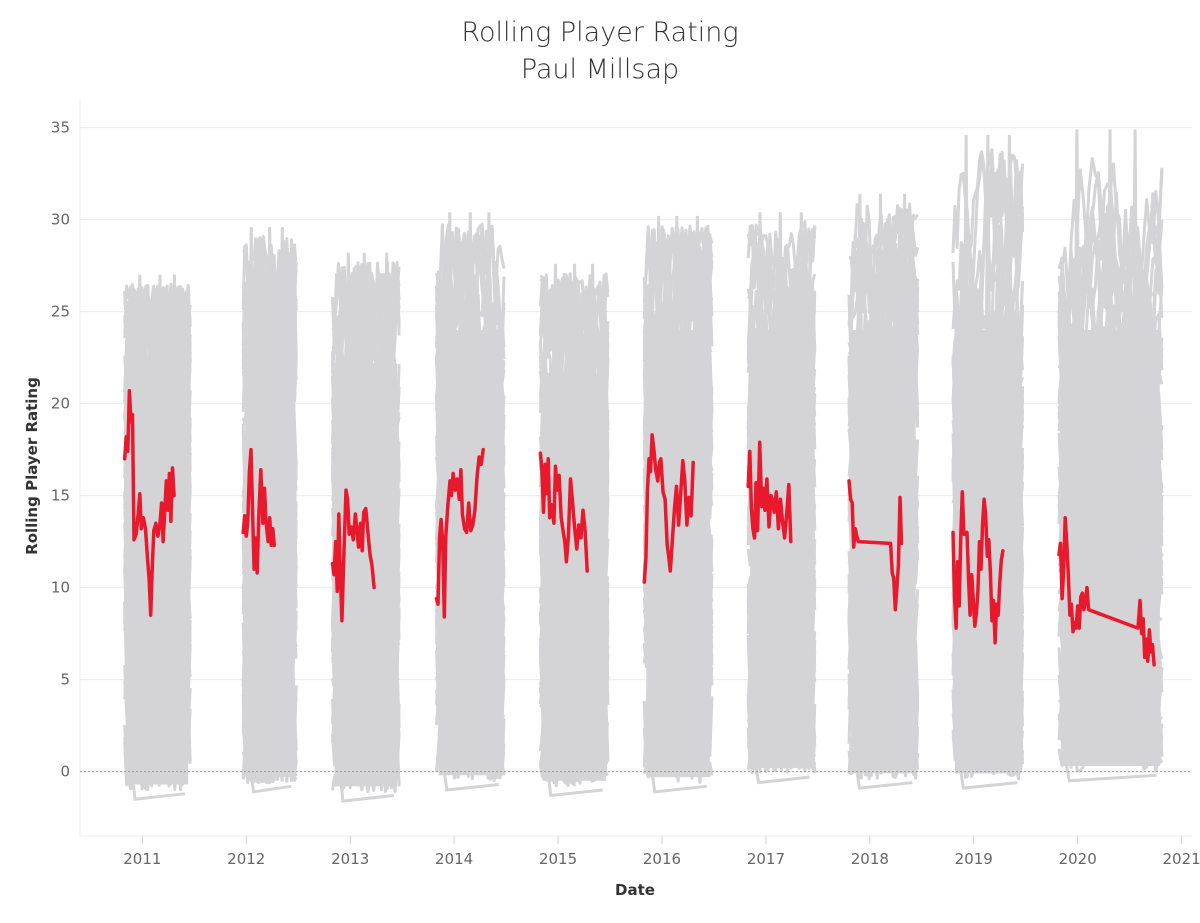 The image size is (1200, 923). What do you see at coordinates (60, 588) in the screenshot?
I see `y-tick-label: 10` at bounding box center [60, 588].